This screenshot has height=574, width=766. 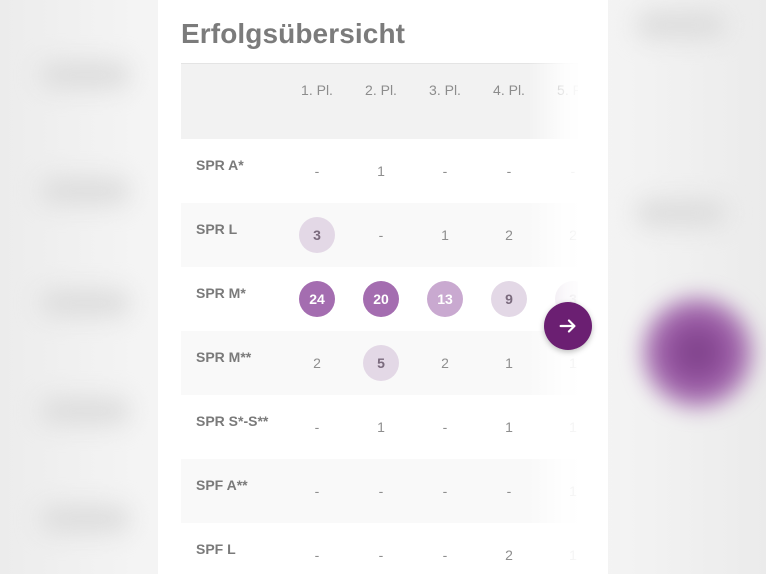 What do you see at coordinates (381, 90) in the screenshot?
I see `column-header-place-2: 2. Pl.` at bounding box center [381, 90].